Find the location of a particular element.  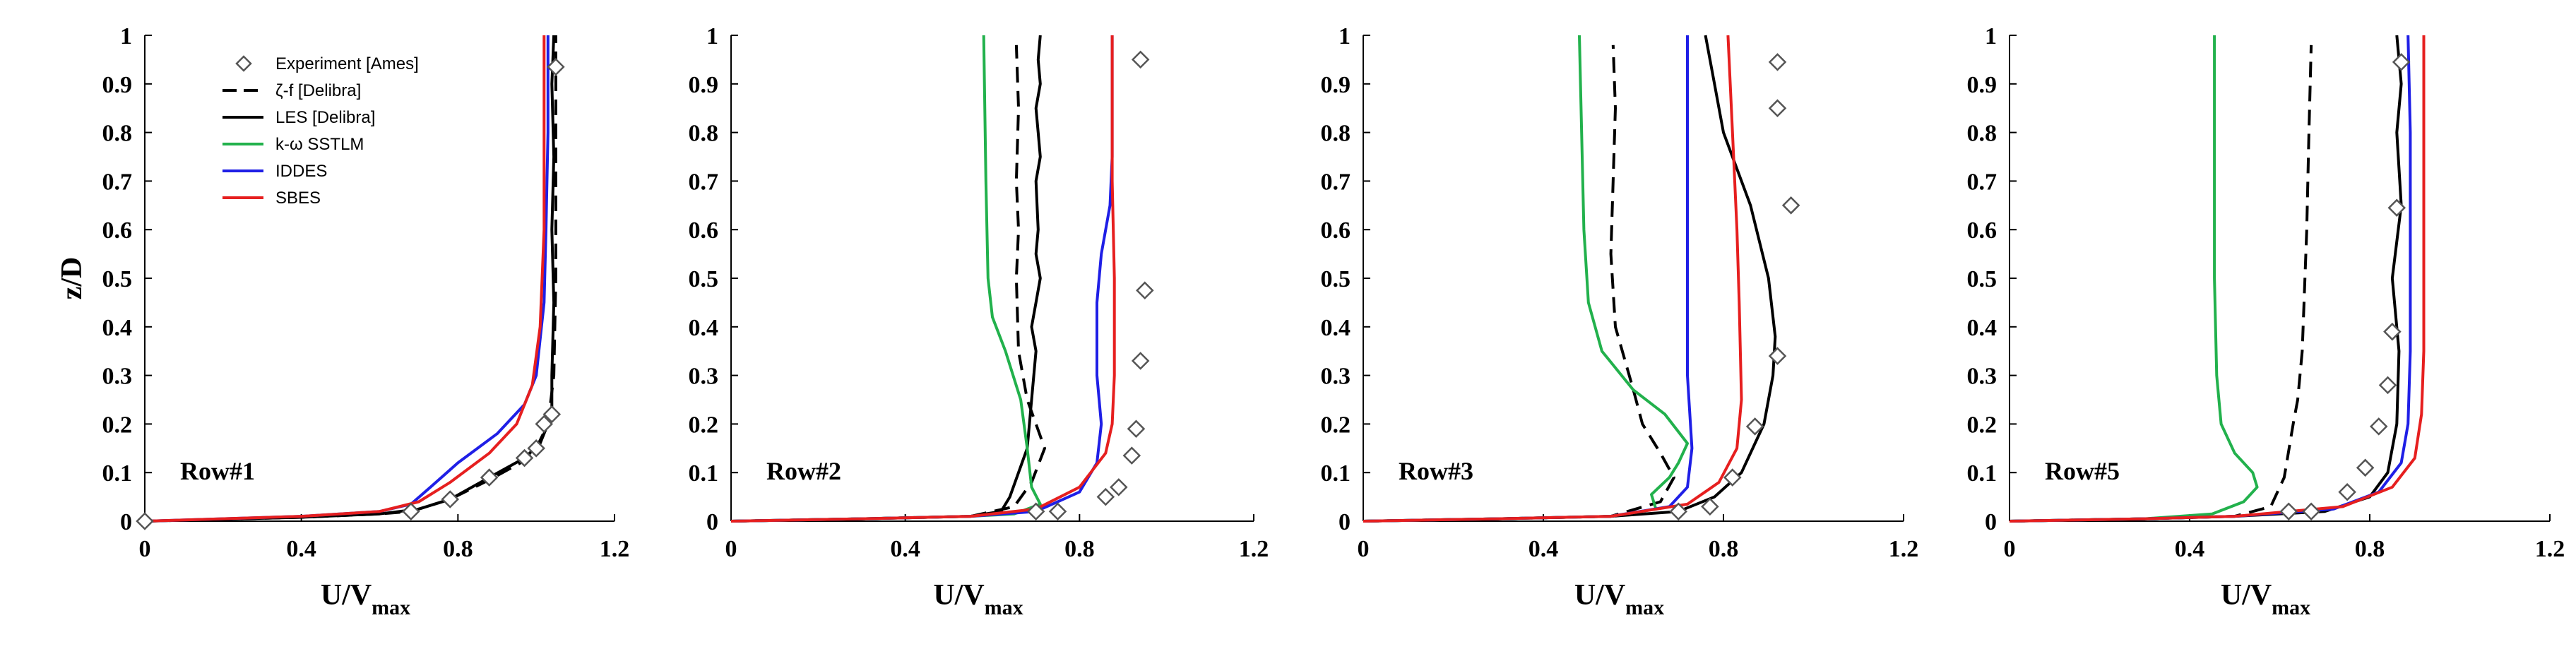

legend-label-les: LES [Delibra] is located at coordinates (325, 118).